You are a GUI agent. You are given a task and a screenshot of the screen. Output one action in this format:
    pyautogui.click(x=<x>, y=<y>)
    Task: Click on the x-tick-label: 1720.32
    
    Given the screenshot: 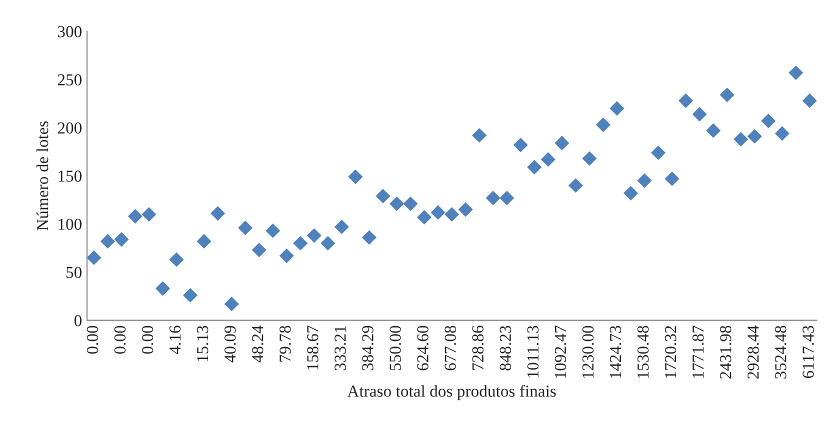 What is the action you would take?
    pyautogui.click(x=670, y=352)
    